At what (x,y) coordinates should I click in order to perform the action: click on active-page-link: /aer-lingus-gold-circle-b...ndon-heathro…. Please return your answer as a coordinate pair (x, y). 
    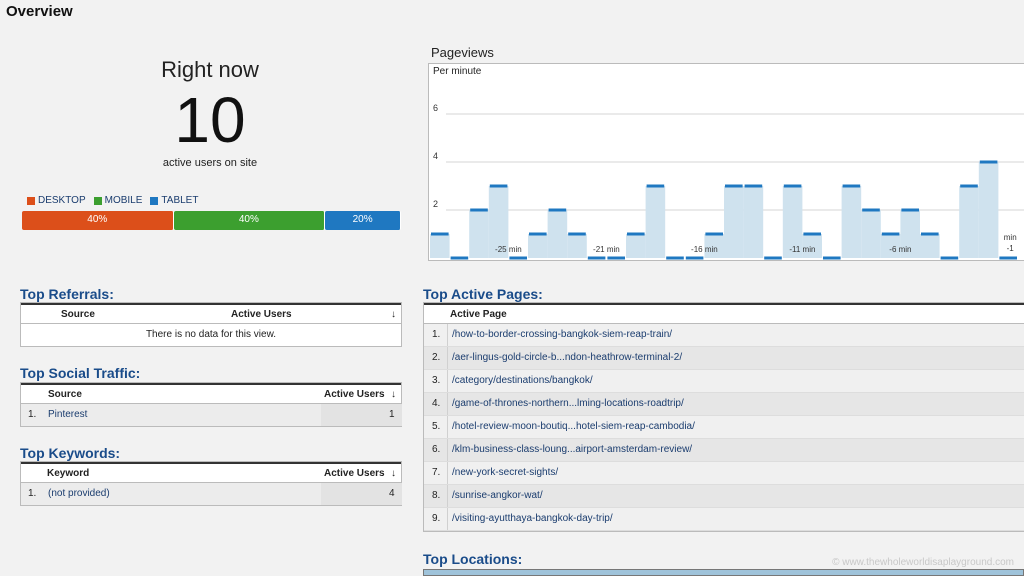
    Looking at the image, I should click on (567, 357).